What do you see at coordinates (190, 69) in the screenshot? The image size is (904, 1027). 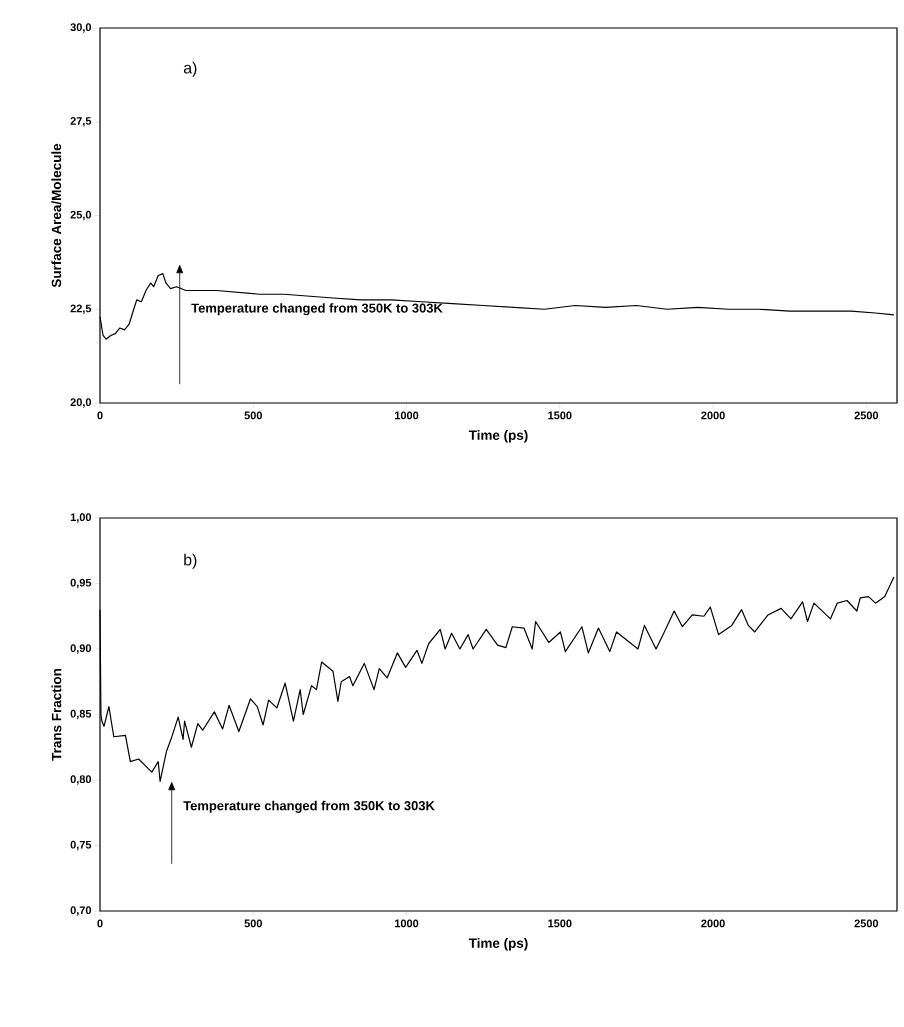 I see `annotation: a)` at bounding box center [190, 69].